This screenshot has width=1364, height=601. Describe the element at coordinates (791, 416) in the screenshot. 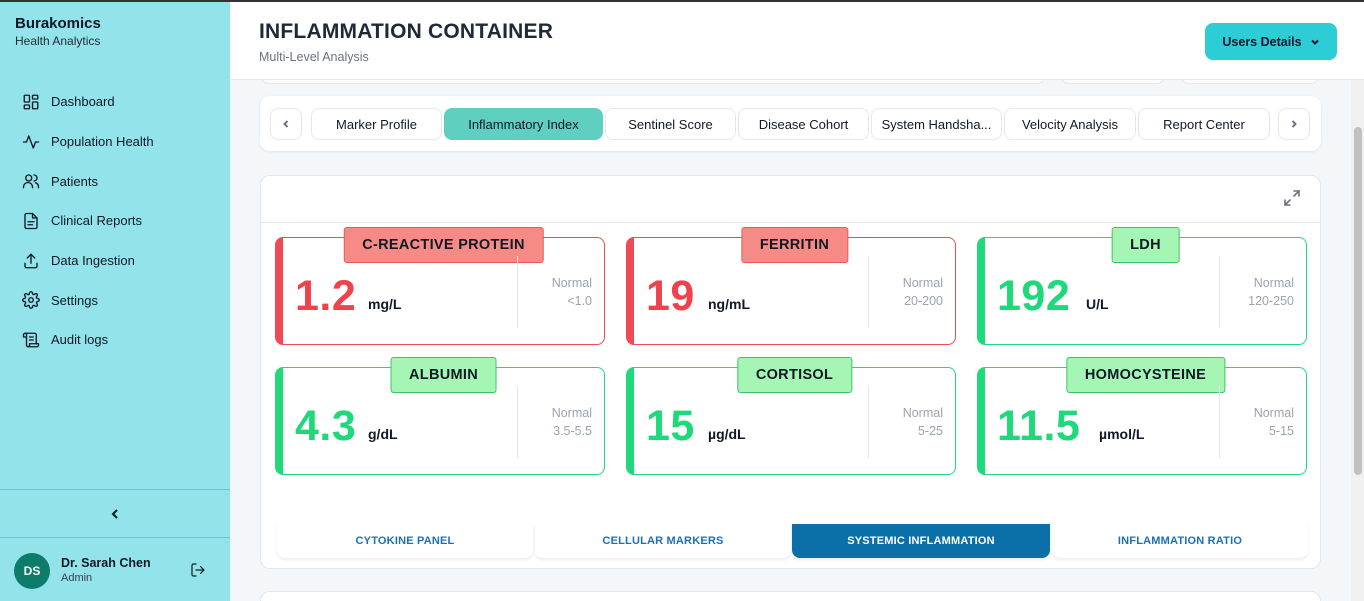

I see `marker-card-cortisol: CORTISOL 15 µg/dL Normal 5-25` at that location.